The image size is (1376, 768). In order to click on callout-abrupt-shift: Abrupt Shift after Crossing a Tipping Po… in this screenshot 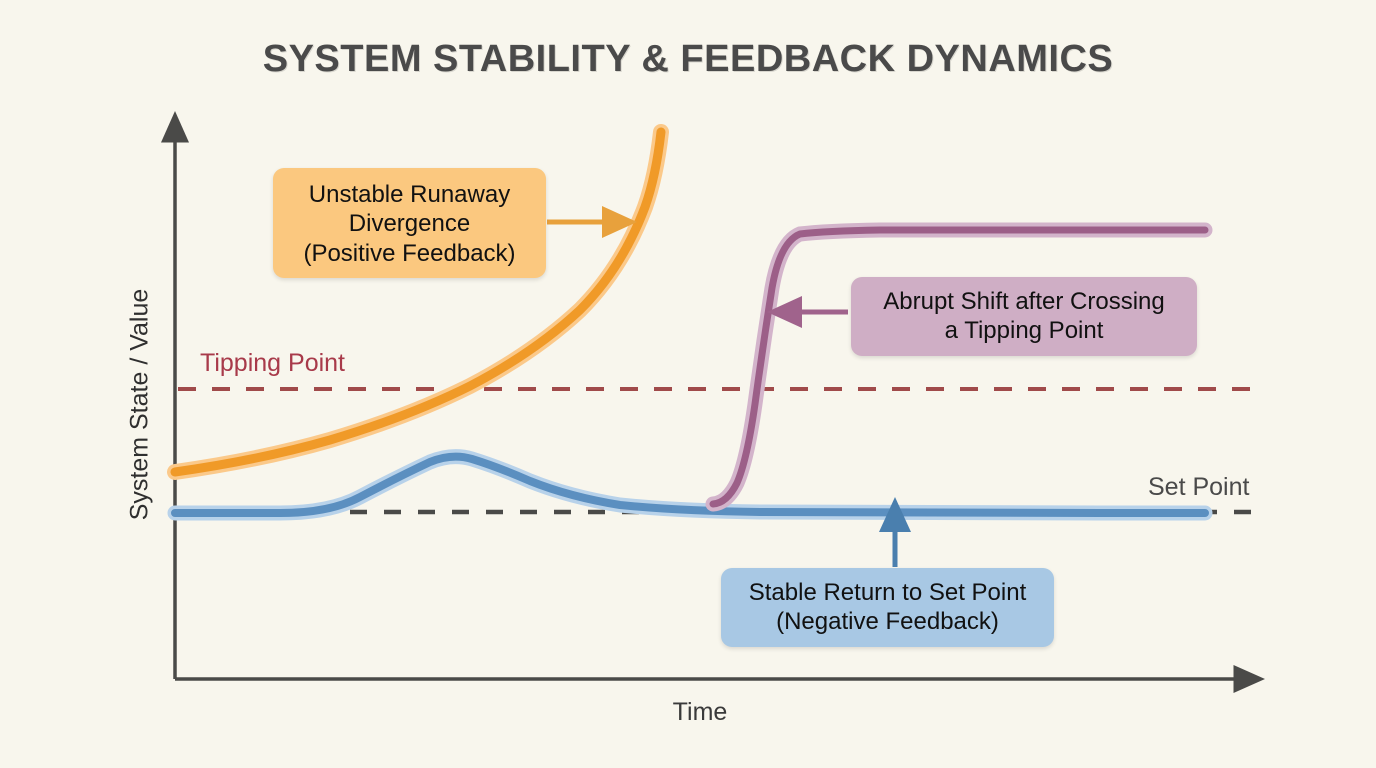, I will do `click(1024, 316)`.